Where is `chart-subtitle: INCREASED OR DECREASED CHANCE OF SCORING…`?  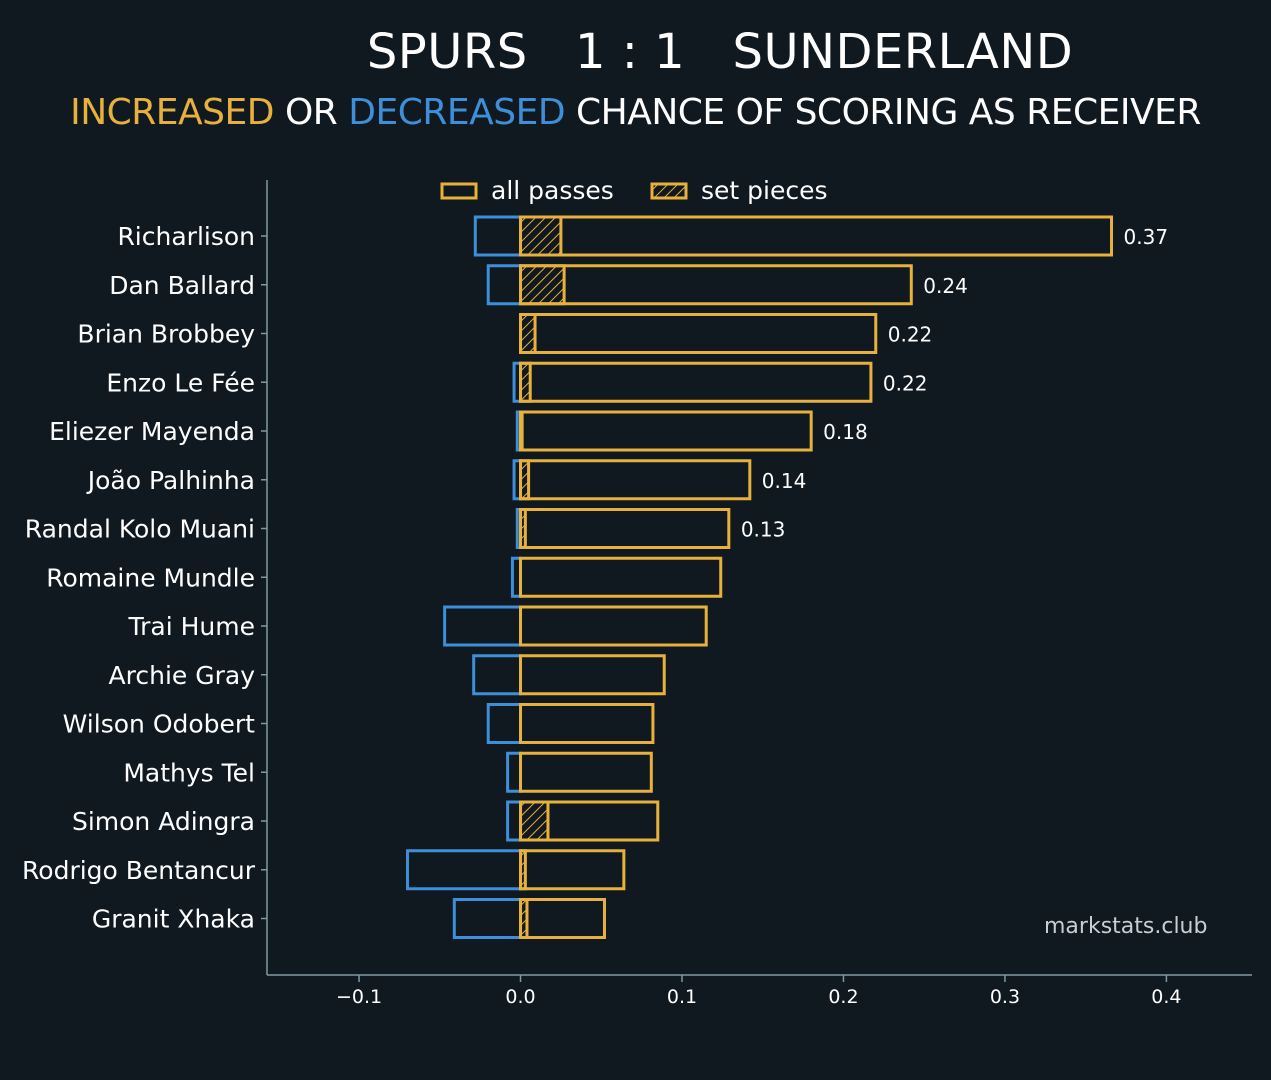
chart-subtitle: INCREASED OR DECREASED CHANCE OF SCORING… is located at coordinates (635, 112).